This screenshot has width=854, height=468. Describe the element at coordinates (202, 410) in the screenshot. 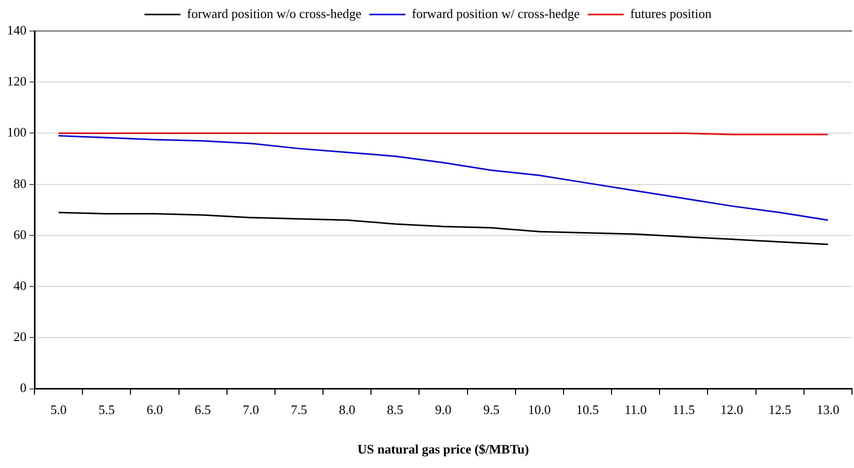

I see `x-tick-label: 6.5` at that location.